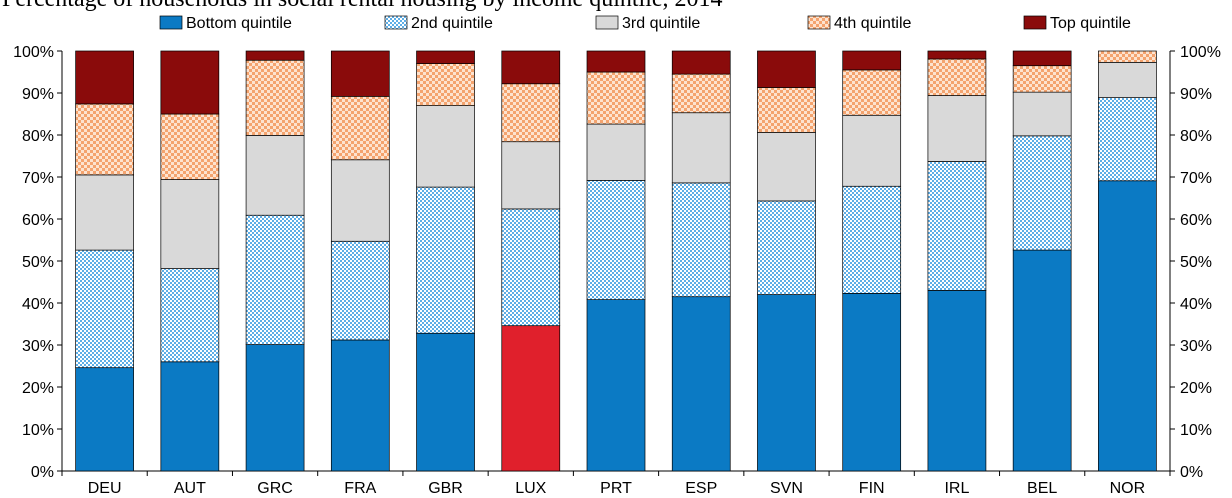 The image size is (1232, 498). I want to click on y-tick-label-left: 60%, so click(38, 220).